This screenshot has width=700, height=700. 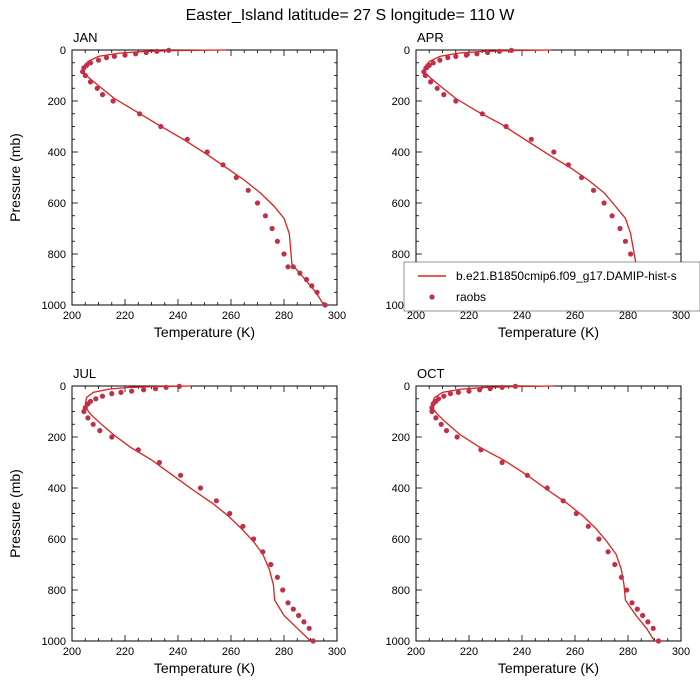 What do you see at coordinates (84, 373) in the screenshot?
I see `panel-label-jul: JUL` at bounding box center [84, 373].